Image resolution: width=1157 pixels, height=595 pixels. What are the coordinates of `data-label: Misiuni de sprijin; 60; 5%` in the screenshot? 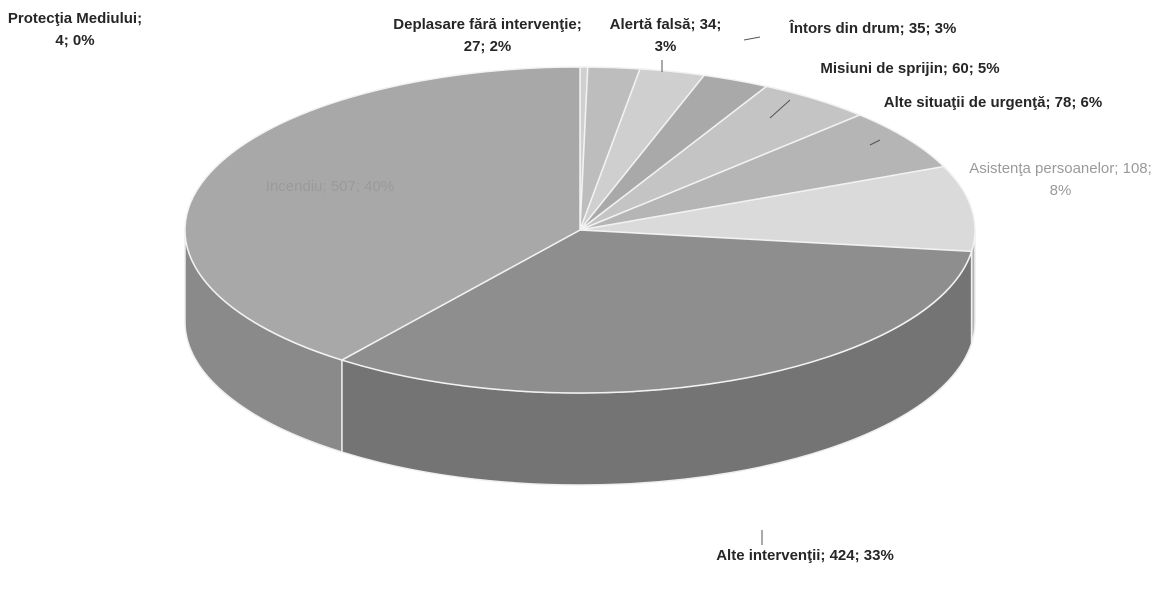 It's located at (910, 68).